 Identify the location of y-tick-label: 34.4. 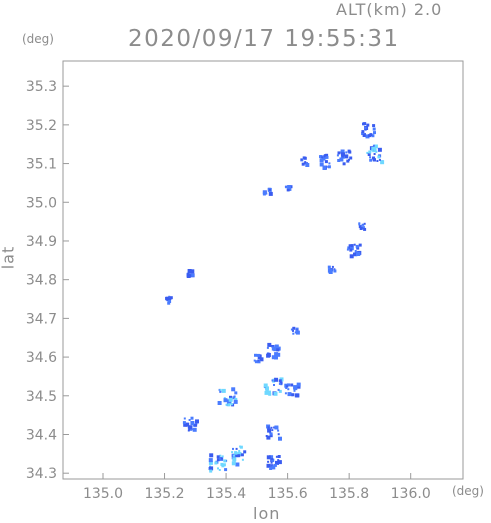
(41, 435).